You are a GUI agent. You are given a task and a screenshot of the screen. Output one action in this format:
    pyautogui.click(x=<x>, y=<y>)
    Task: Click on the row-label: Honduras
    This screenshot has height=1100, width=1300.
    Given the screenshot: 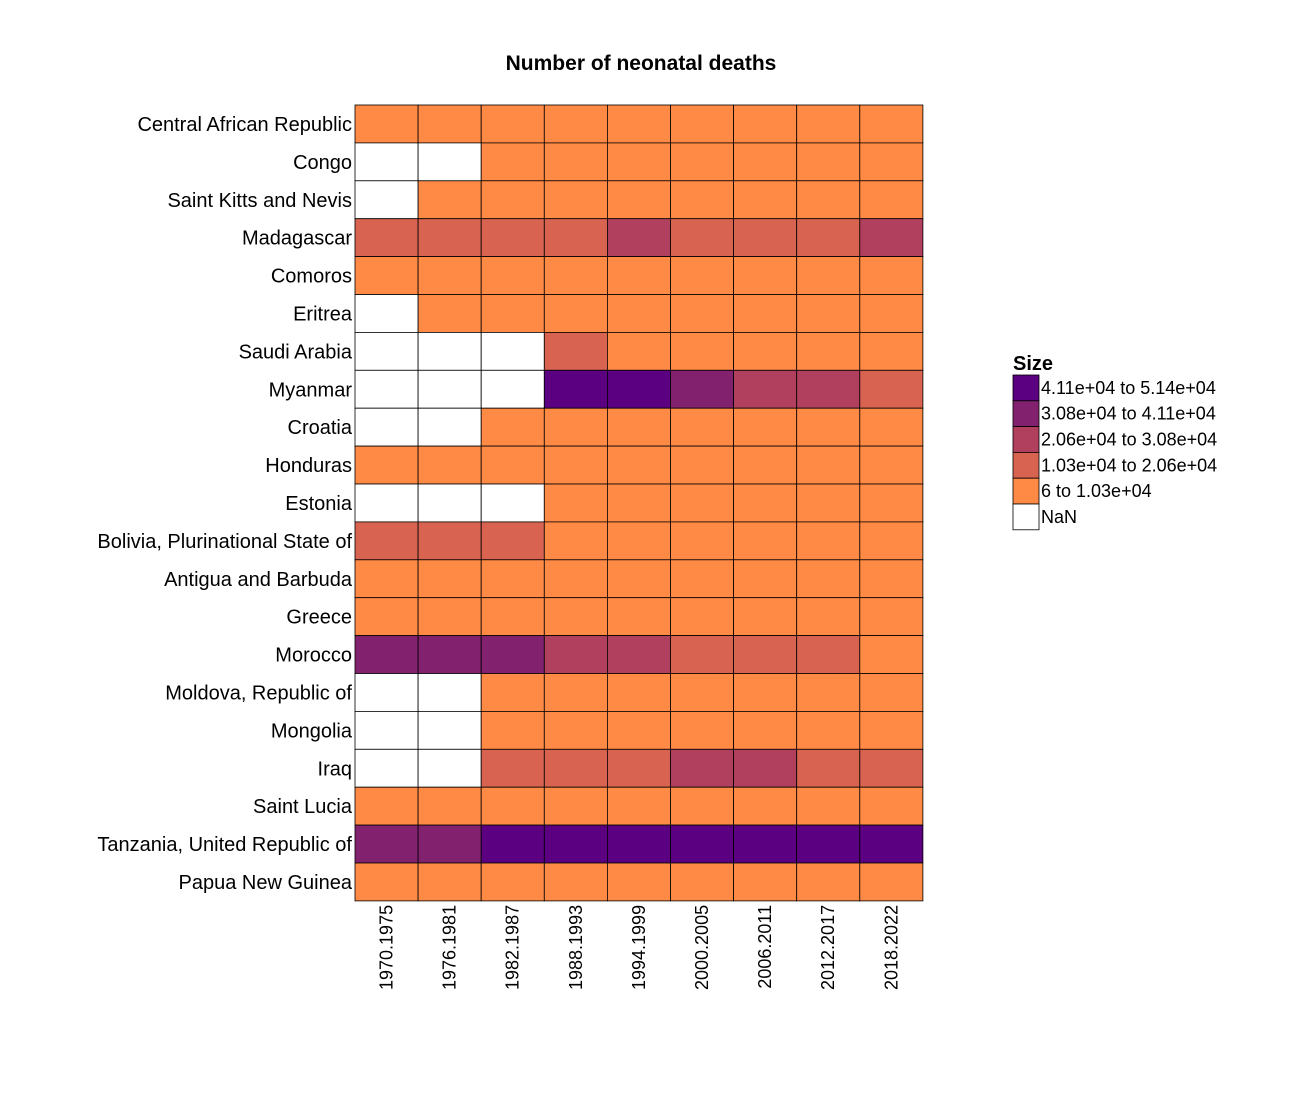 What is the action you would take?
    pyautogui.click(x=308, y=466)
    